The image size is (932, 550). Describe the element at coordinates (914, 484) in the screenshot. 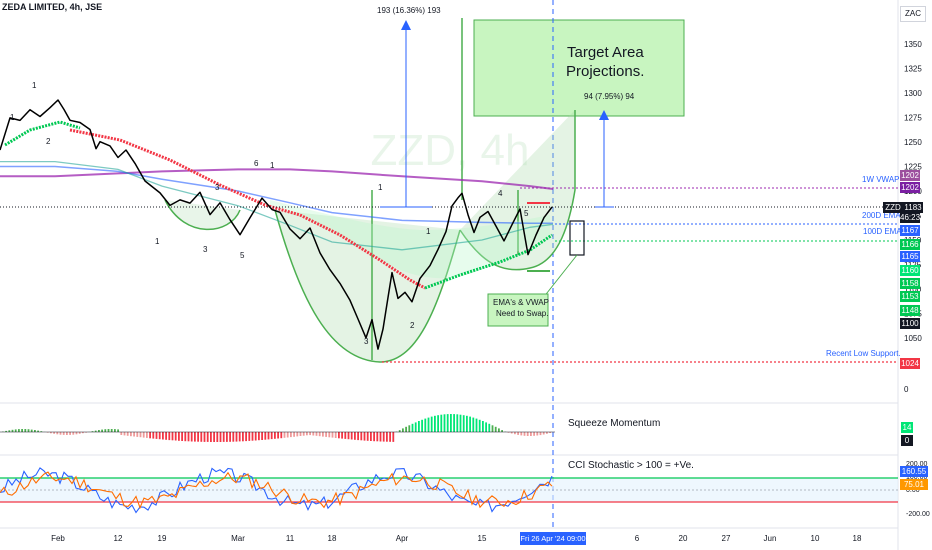

I see `cci-tag: 75.01` at that location.